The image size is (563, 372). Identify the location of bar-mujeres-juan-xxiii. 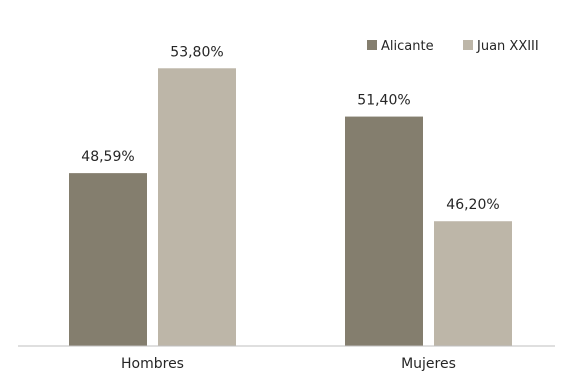
(473, 283).